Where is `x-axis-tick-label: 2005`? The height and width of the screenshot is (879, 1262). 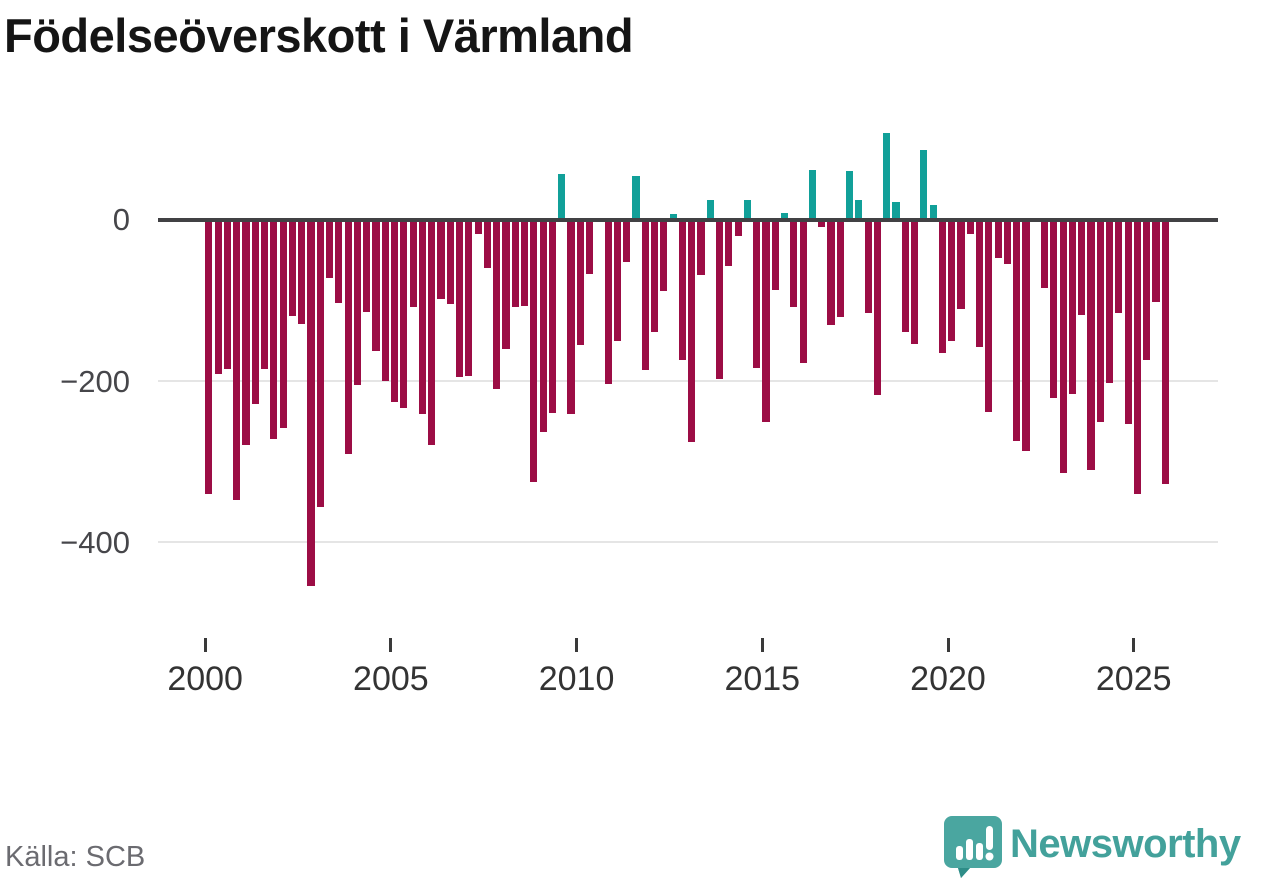
x-axis-tick-label: 2005 is located at coordinates (391, 679).